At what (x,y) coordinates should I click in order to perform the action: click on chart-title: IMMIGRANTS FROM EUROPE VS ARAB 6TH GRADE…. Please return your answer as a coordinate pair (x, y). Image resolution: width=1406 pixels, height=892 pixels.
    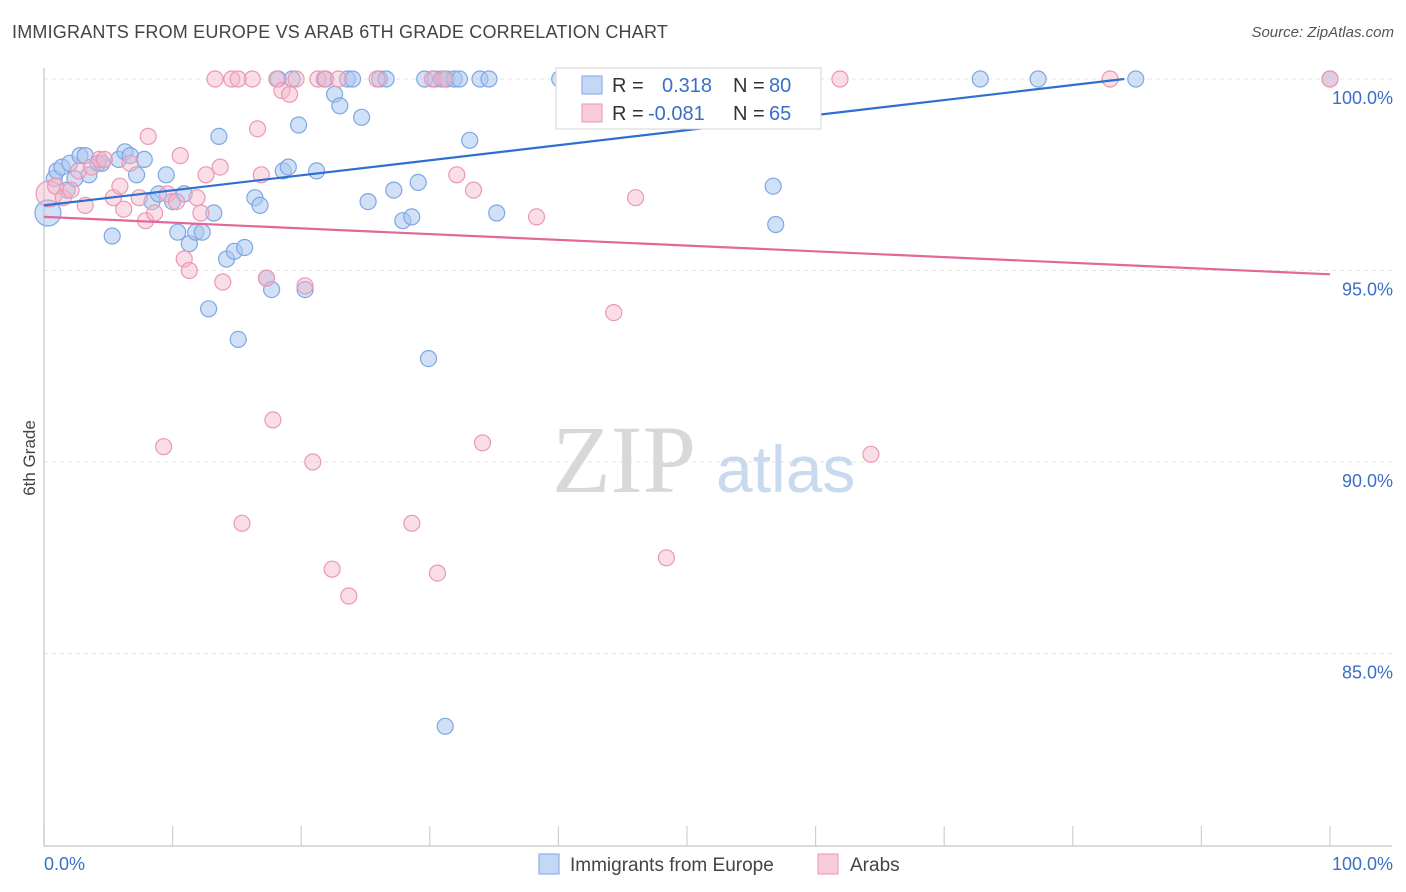
    Looking at the image, I should click on (340, 32).